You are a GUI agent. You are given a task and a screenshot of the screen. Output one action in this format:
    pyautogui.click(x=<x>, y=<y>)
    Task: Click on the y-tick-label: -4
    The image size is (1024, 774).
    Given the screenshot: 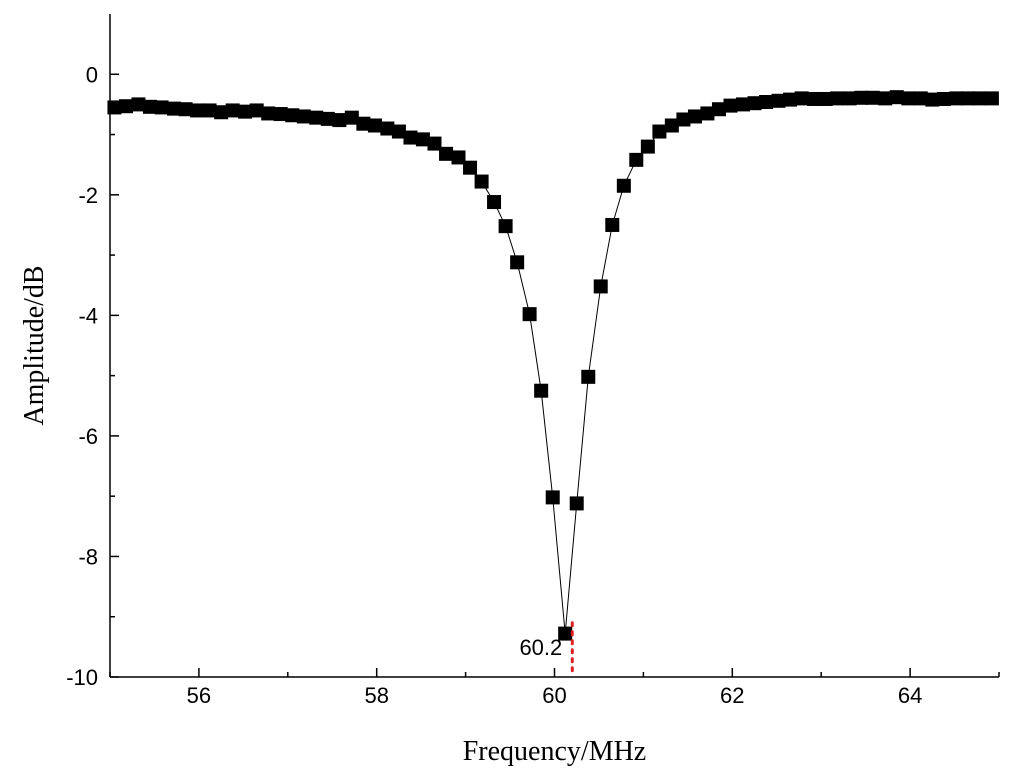 What is the action you would take?
    pyautogui.click(x=88, y=315)
    